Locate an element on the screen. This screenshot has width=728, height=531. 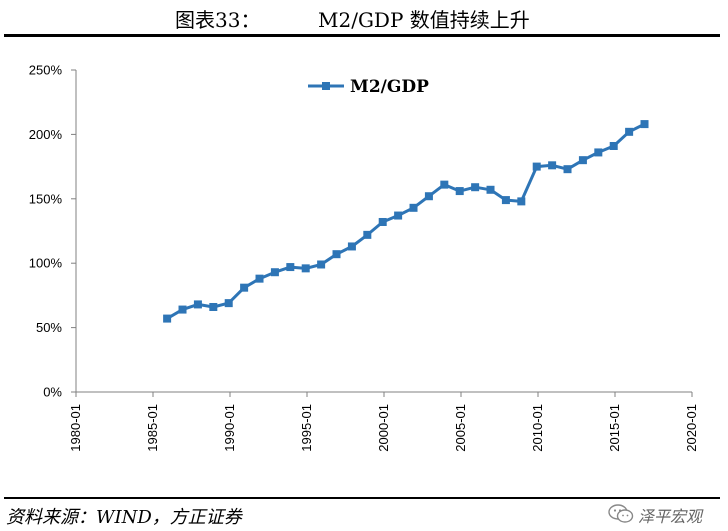
y-tick-label: 150% is located at coordinates (46, 198).